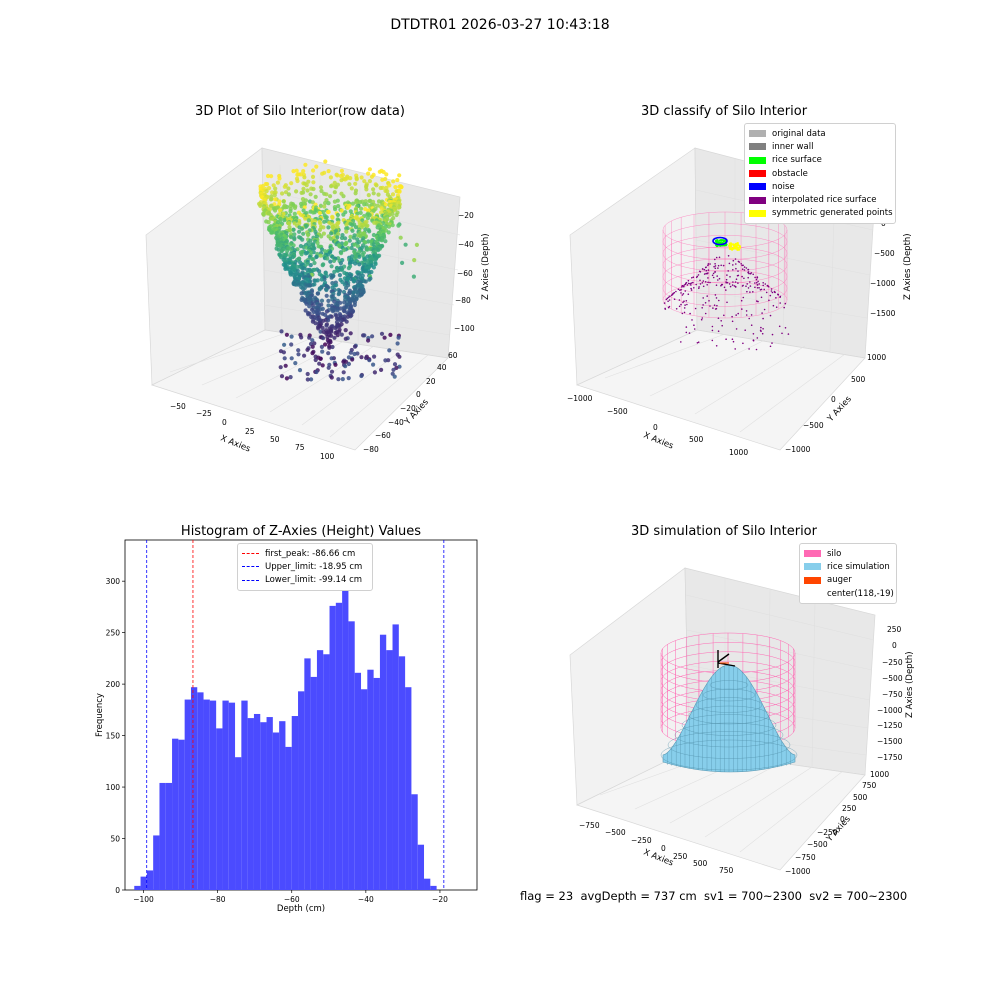 This screenshot has width=1000, height=1000. I want to click on x-tick: 75, so click(300, 447).